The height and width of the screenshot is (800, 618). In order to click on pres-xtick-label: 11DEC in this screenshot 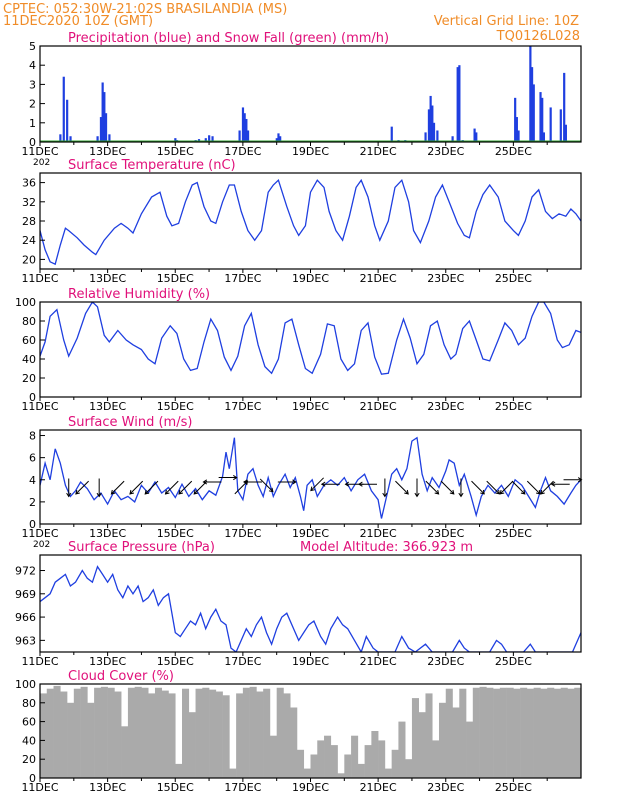, I will do `click(39, 661)`.